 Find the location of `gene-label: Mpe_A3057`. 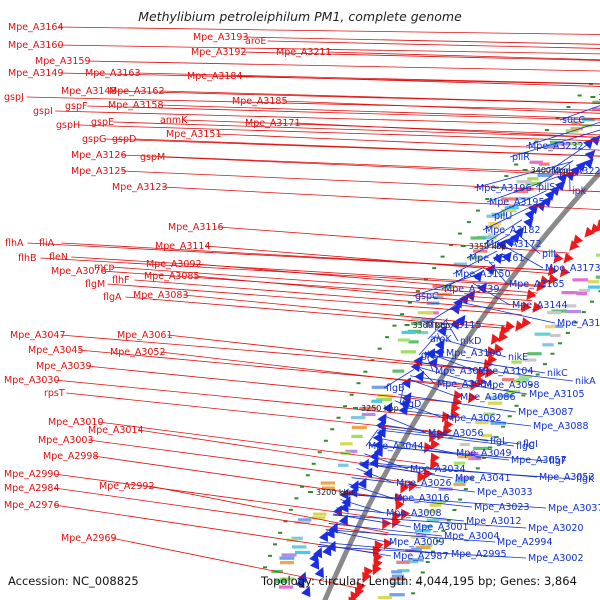

gene-label: Mpe_A3057 is located at coordinates (539, 460).